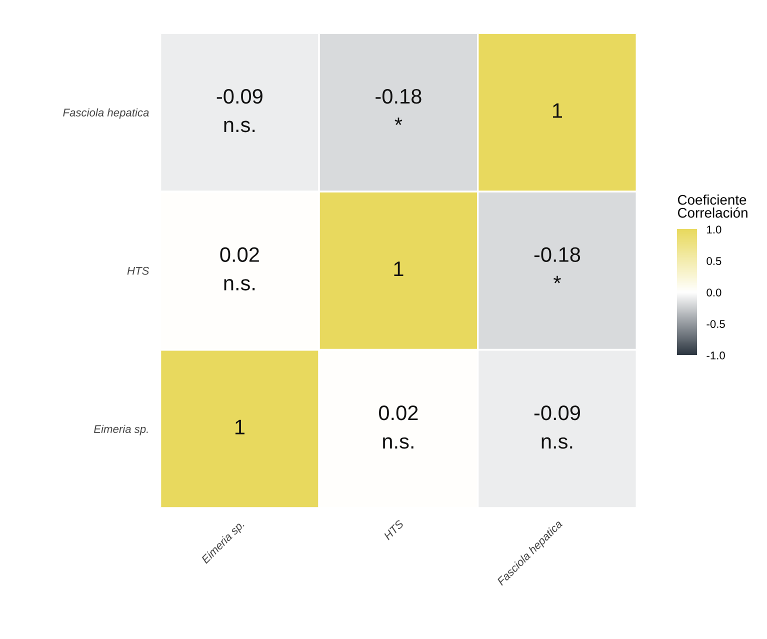 This screenshot has height=639, width=767. What do you see at coordinates (715, 324) in the screenshot?
I see `color-bar-label: -0.5` at bounding box center [715, 324].